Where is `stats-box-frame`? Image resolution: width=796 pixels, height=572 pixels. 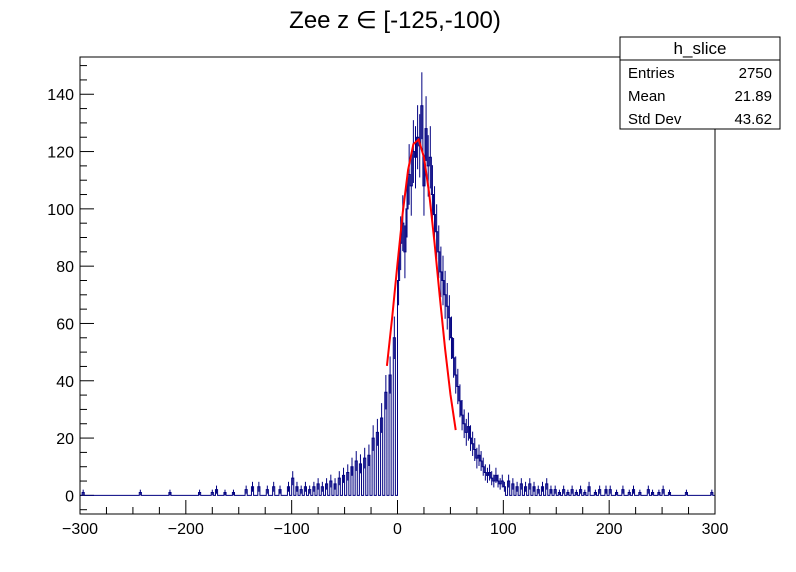
stats-box-frame is located at coordinates (700, 83).